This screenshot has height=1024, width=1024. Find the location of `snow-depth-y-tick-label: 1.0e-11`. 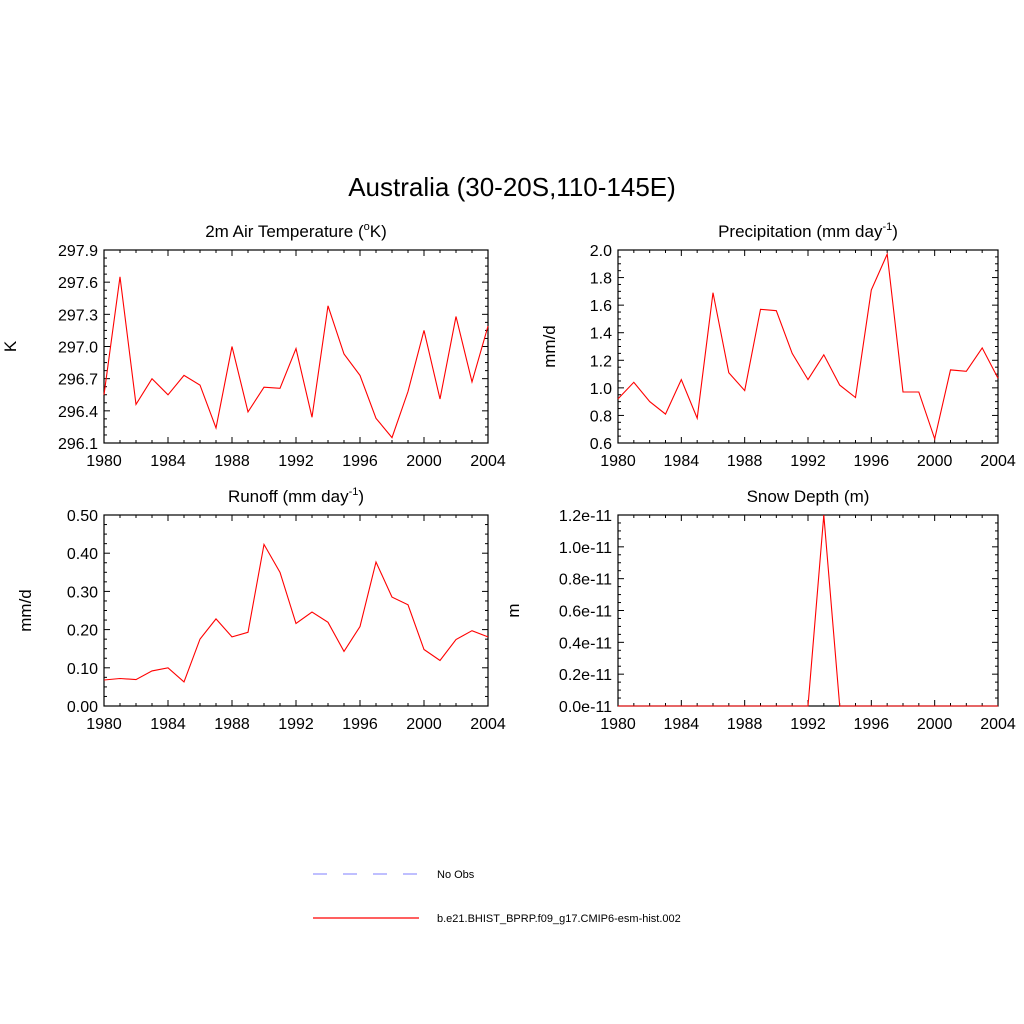

snow-depth-y-tick-label: 1.0e-11 is located at coordinates (585, 548).